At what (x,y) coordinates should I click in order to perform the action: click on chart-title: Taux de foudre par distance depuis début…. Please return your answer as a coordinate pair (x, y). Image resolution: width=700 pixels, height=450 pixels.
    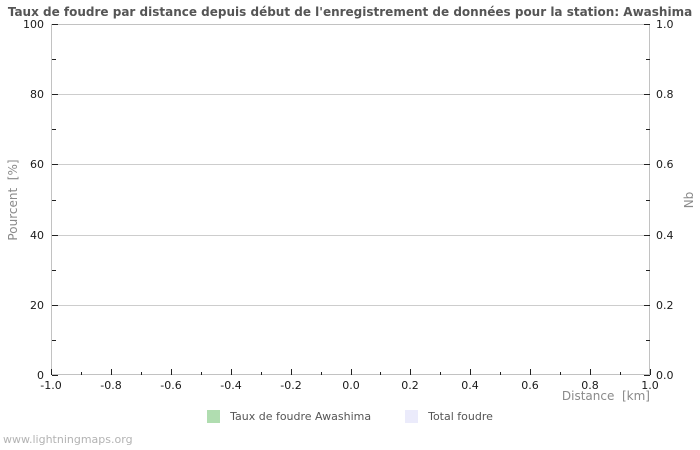
    Looking at the image, I should click on (350, 12).